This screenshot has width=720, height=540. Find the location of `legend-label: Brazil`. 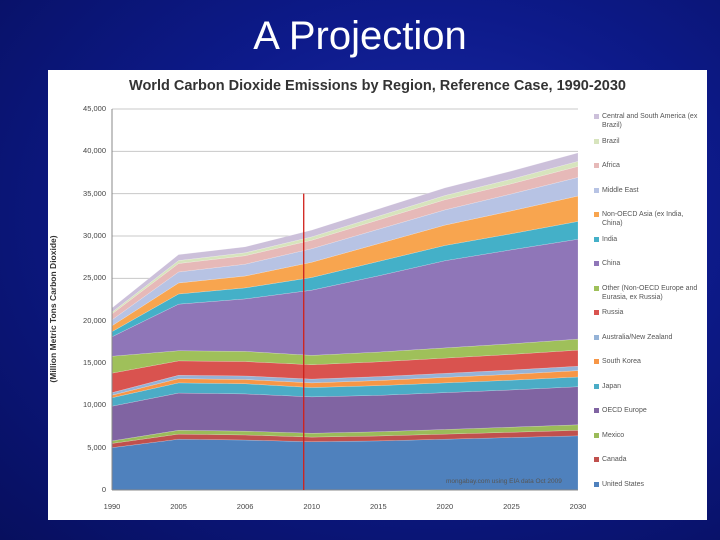

legend-label: Brazil is located at coordinates (611, 141).